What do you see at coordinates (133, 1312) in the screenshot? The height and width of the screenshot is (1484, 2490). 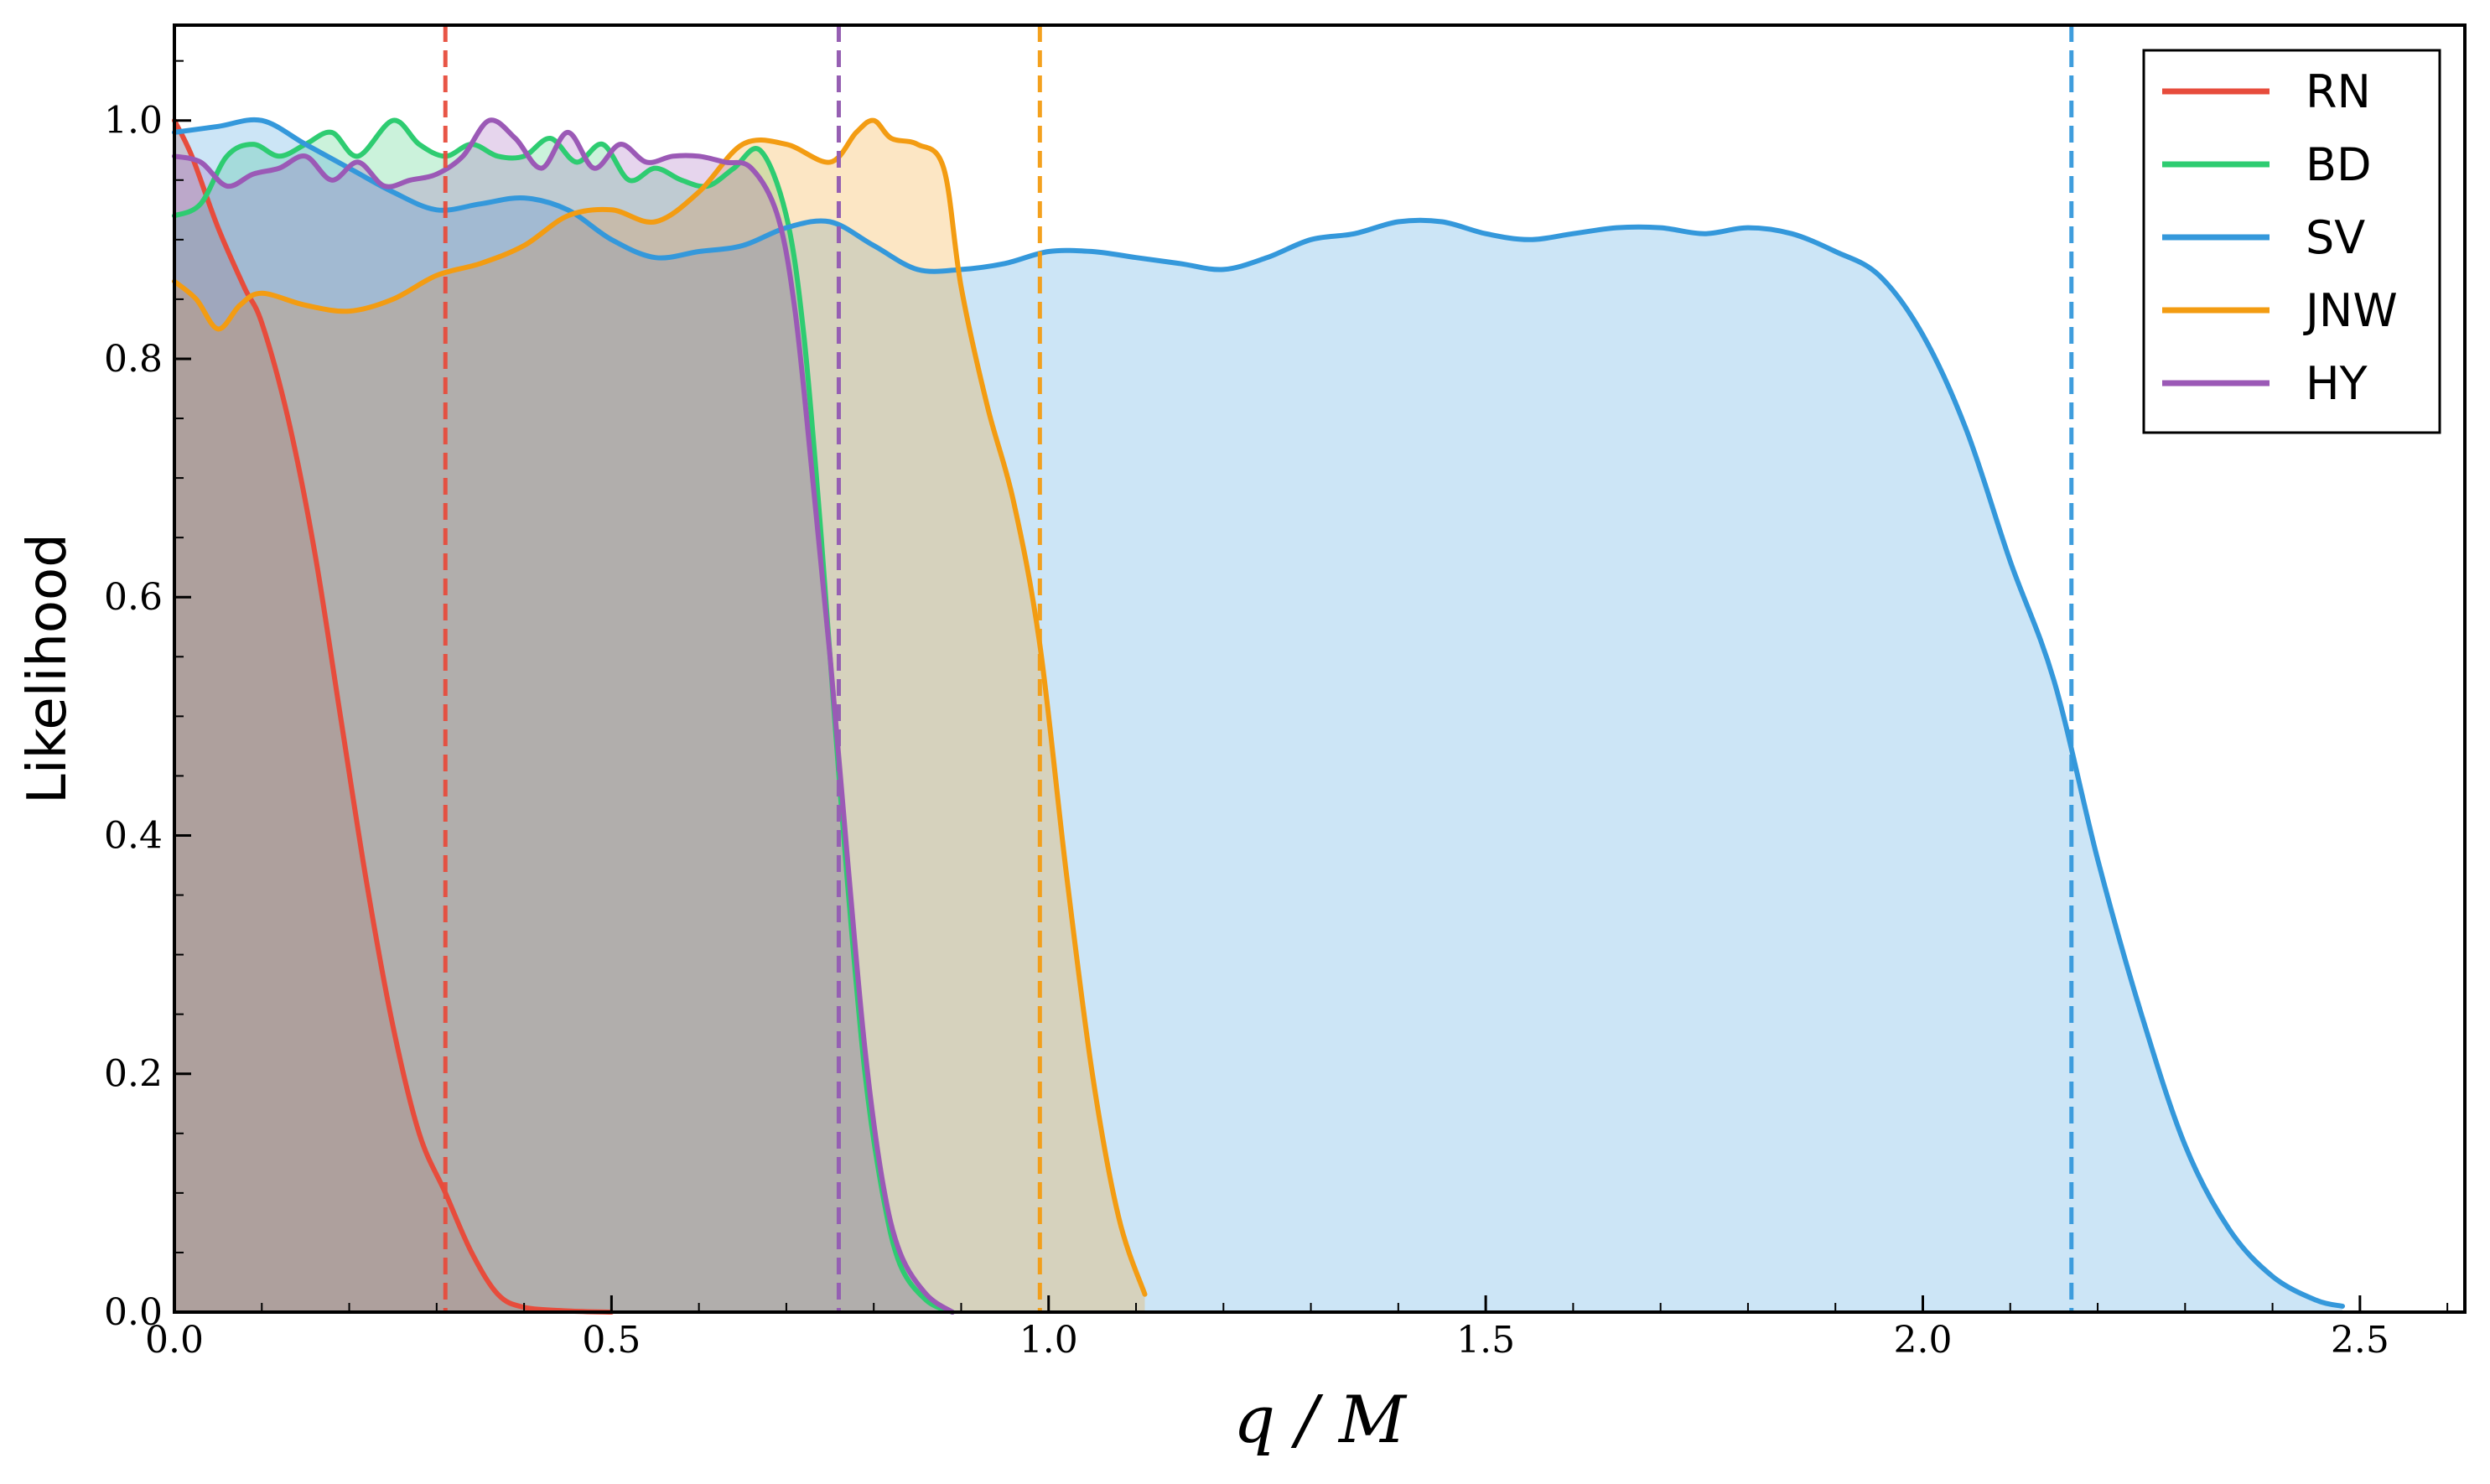 I see `y-tick-label: 0.0` at bounding box center [133, 1312].